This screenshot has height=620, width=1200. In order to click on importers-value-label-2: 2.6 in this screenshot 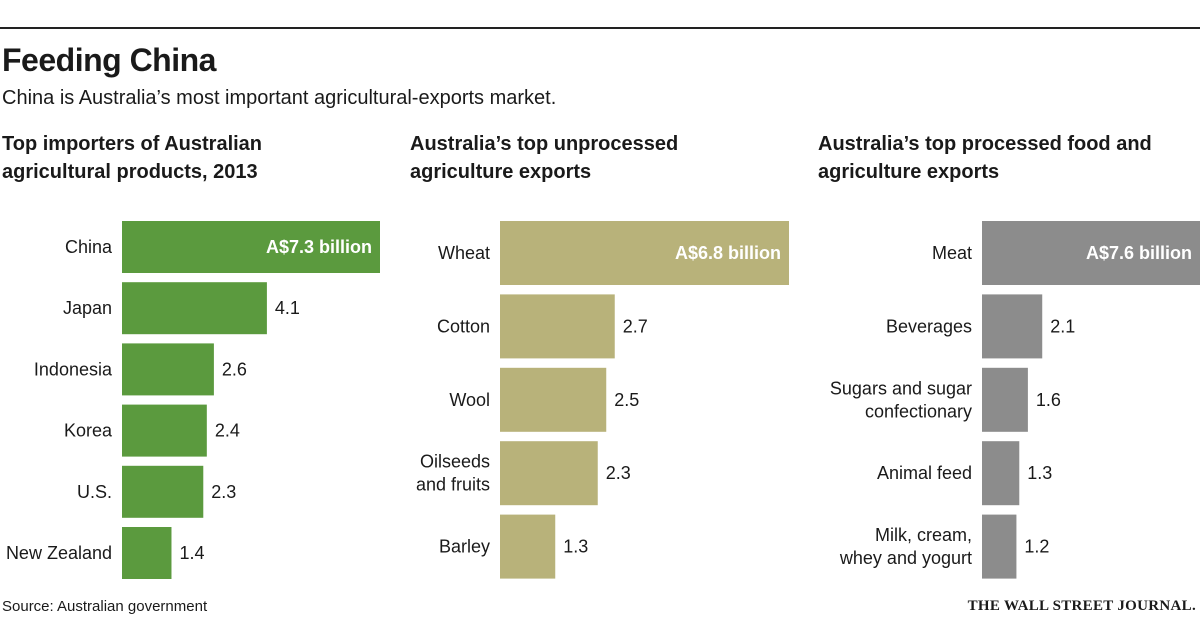, I will do `click(234, 369)`.